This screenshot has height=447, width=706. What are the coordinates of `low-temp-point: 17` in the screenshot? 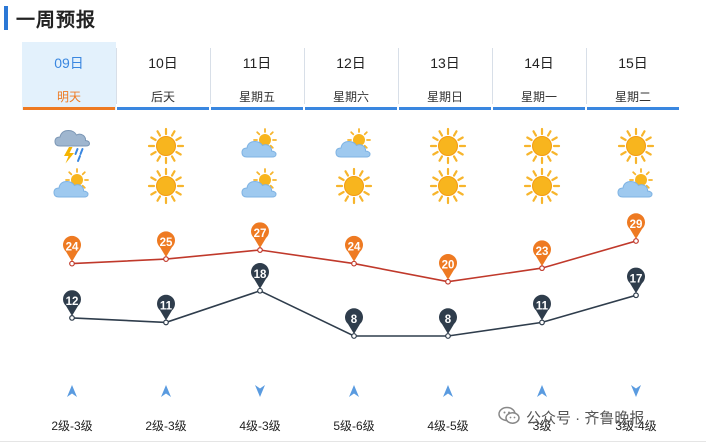 It's located at (636, 283).